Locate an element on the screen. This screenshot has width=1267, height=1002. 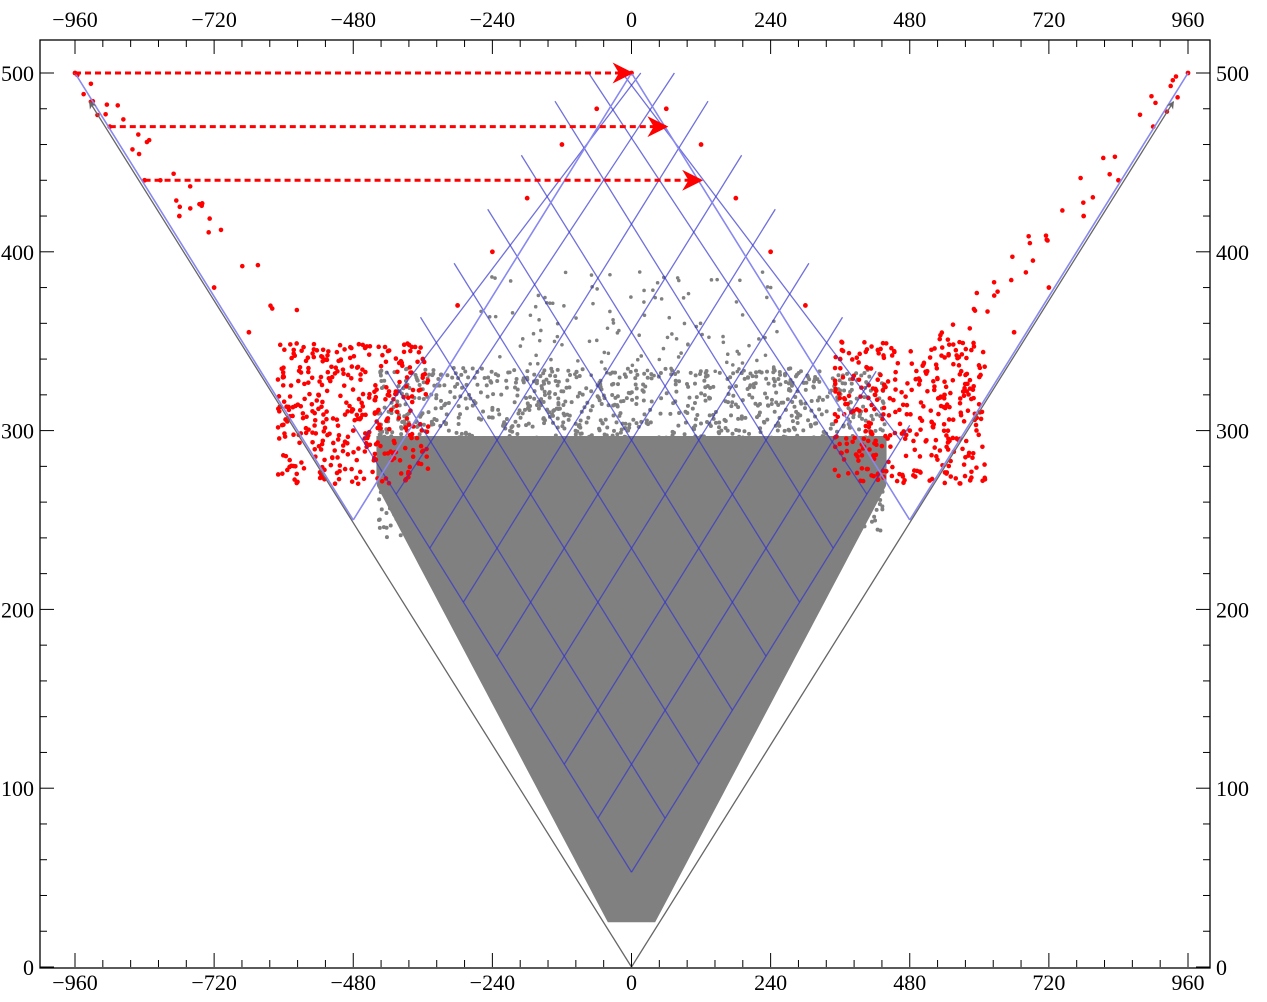
x-tick-label-top: 720 is located at coordinates (1048, 19).